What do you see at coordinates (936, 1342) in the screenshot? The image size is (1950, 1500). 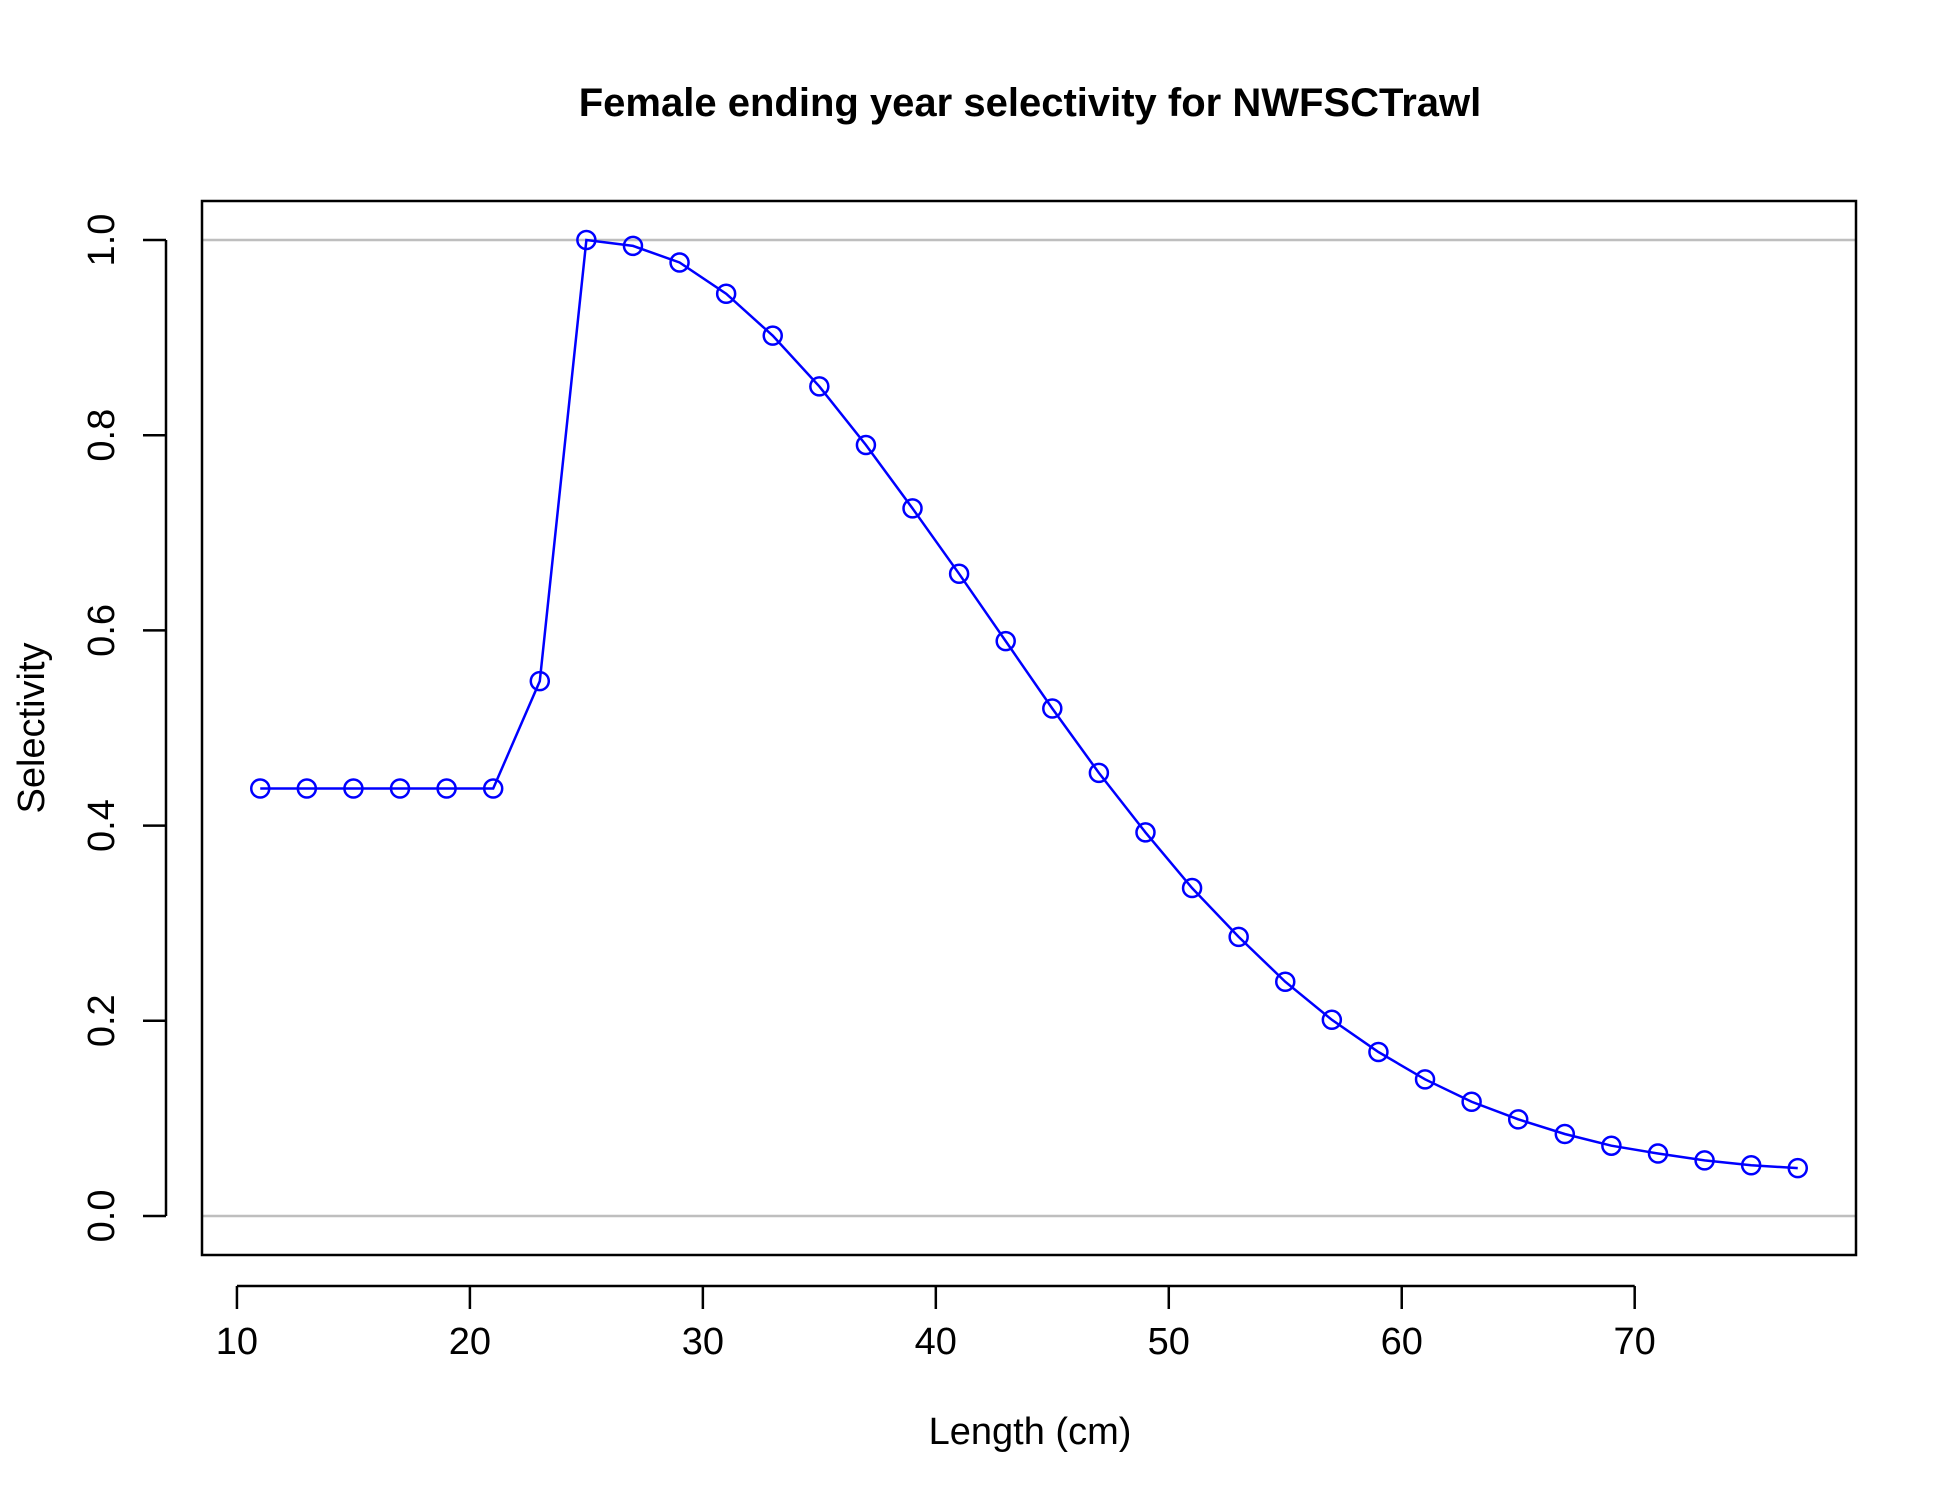 I see `x-tick-label: 40` at bounding box center [936, 1342].